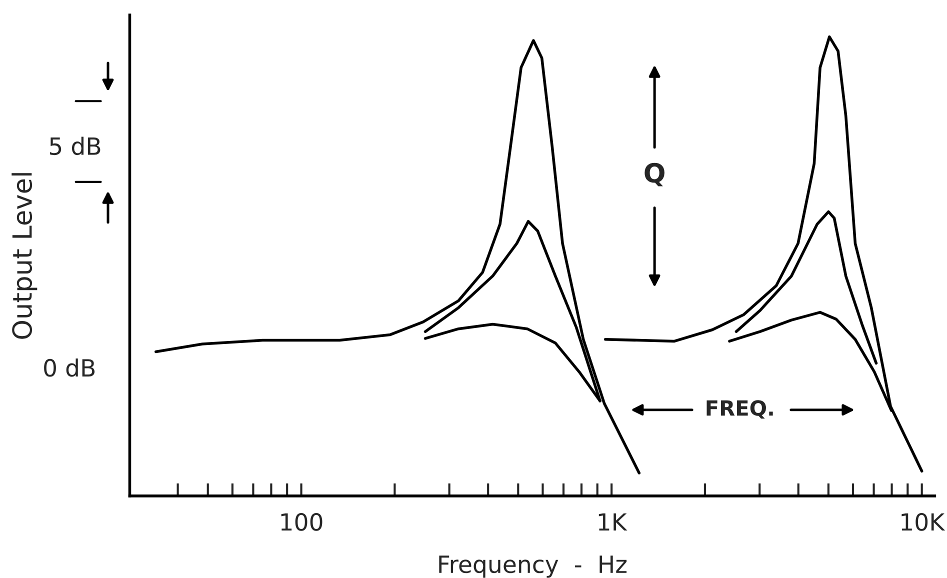 This screenshot has height=578, width=947. I want to click on x-tick-label: 100, so click(301, 522).